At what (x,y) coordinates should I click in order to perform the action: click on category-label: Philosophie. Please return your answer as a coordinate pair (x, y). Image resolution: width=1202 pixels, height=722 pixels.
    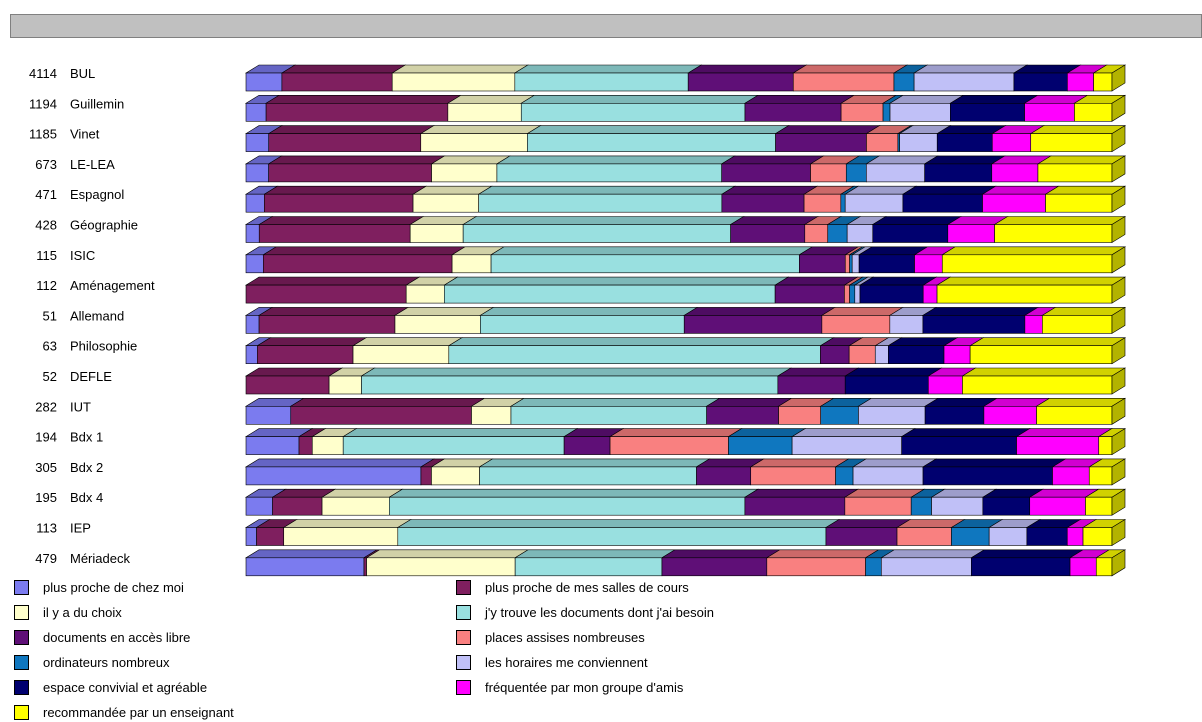
    Looking at the image, I should click on (103, 346).